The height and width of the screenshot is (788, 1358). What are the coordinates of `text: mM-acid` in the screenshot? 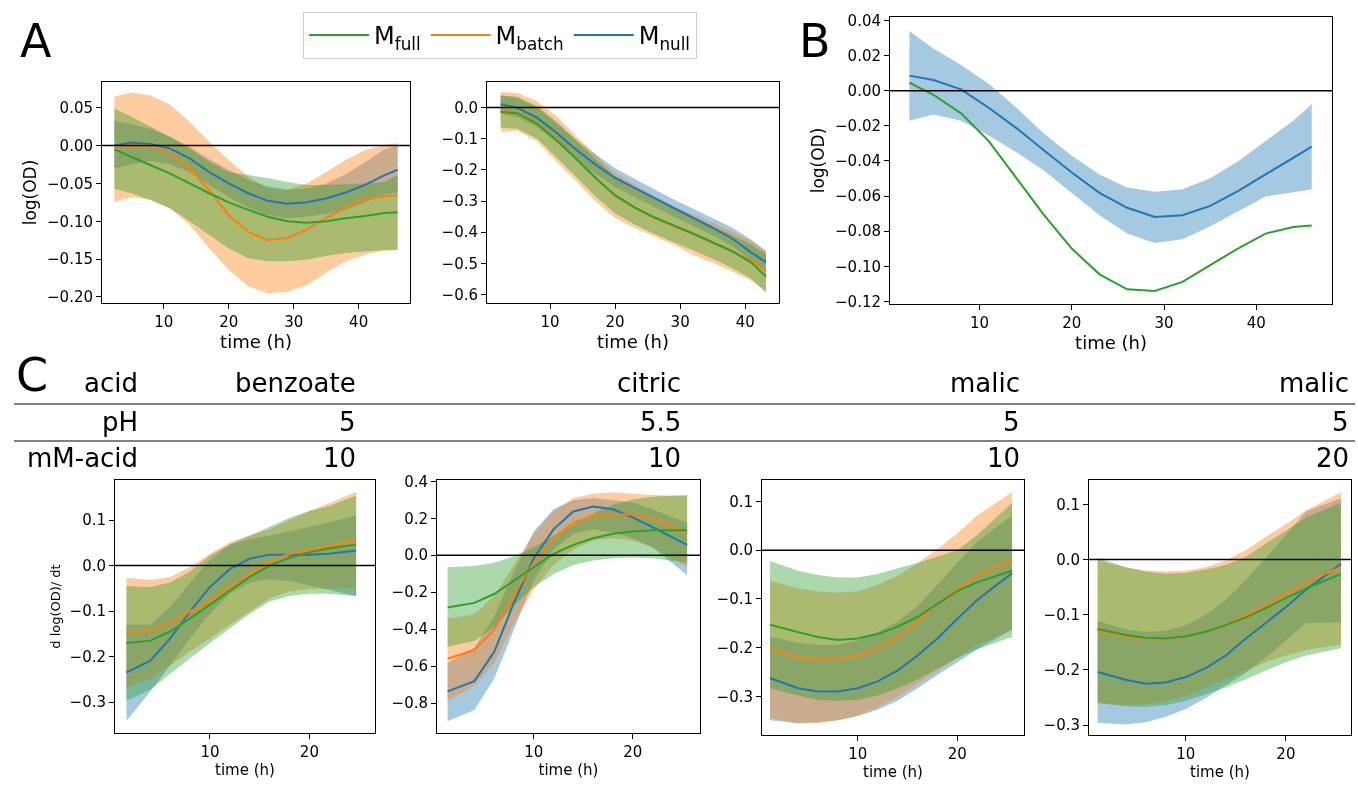 It's located at (83, 458).